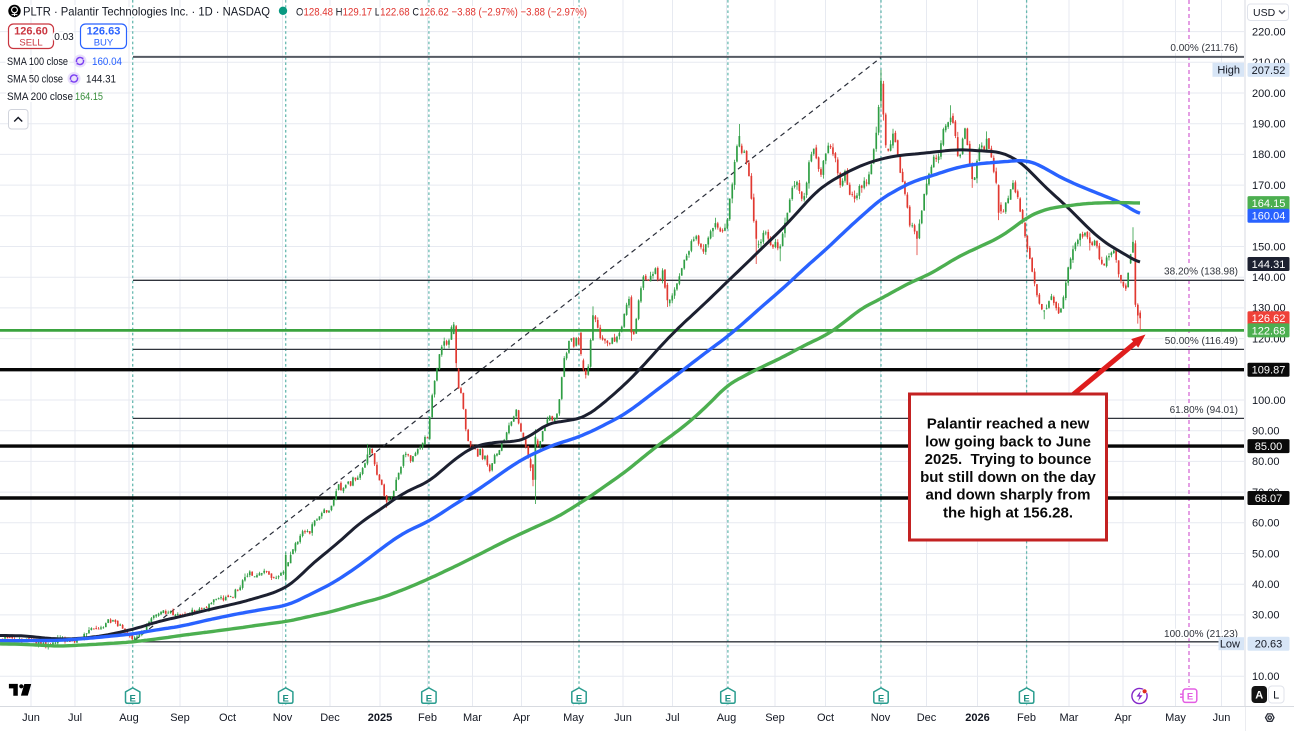 The image size is (1294, 731). What do you see at coordinates (1269, 499) in the screenshot?
I see `svg-text: 68.07` at bounding box center [1269, 499].